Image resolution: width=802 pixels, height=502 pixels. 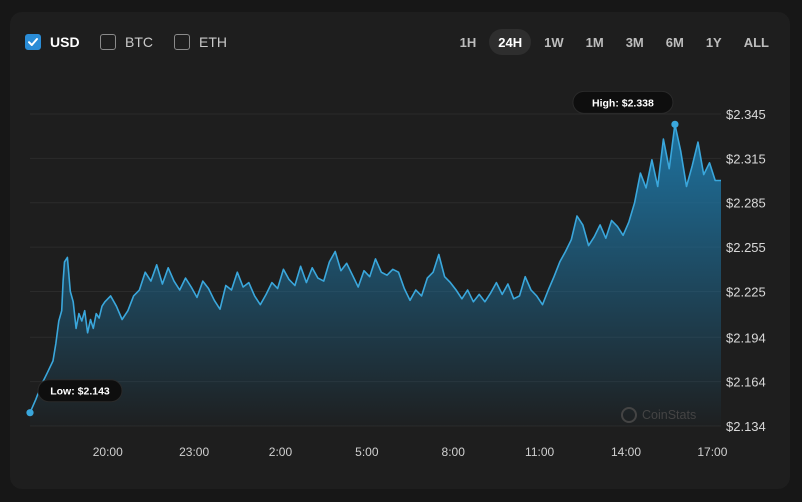 I want to click on x-tick-label: 8:00, so click(x=454, y=452).